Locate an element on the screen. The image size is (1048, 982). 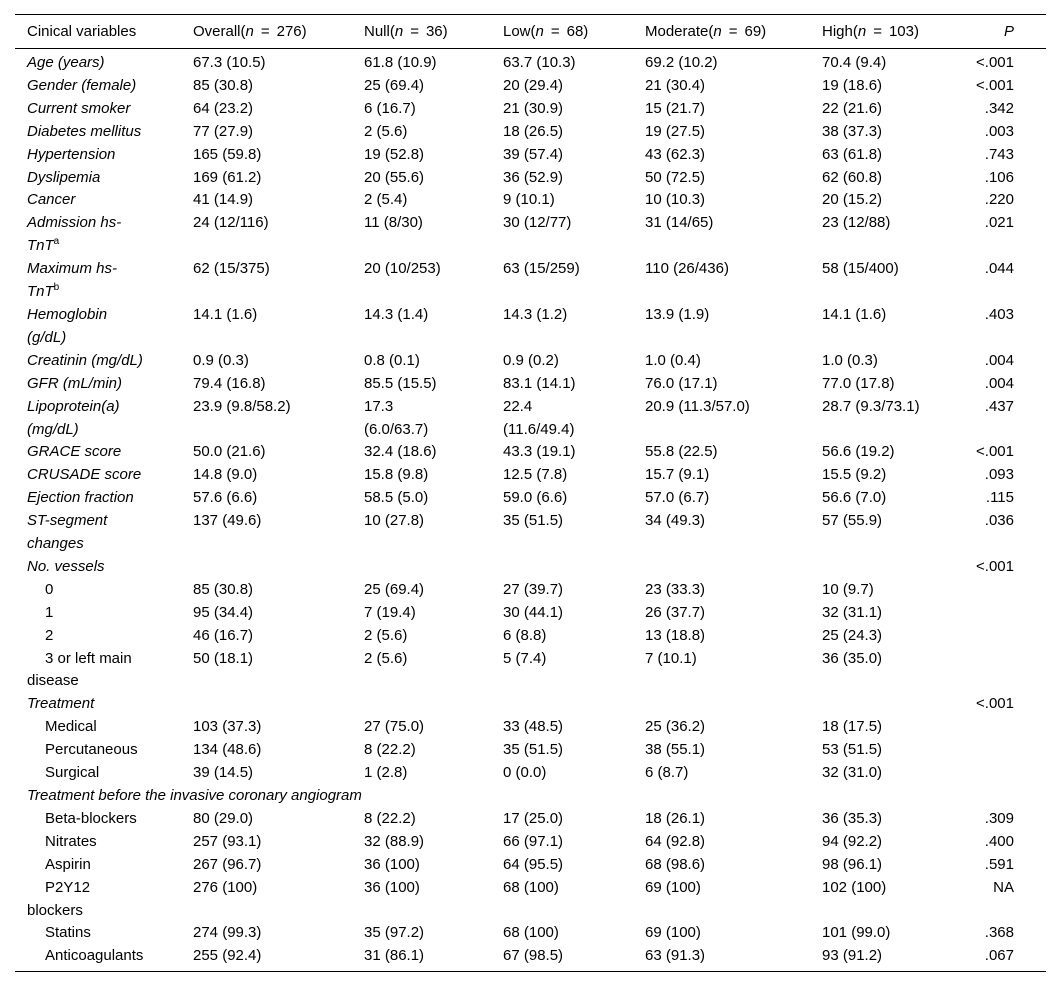
cell-null: 85.5 (15.5) is located at coordinates (400, 383).